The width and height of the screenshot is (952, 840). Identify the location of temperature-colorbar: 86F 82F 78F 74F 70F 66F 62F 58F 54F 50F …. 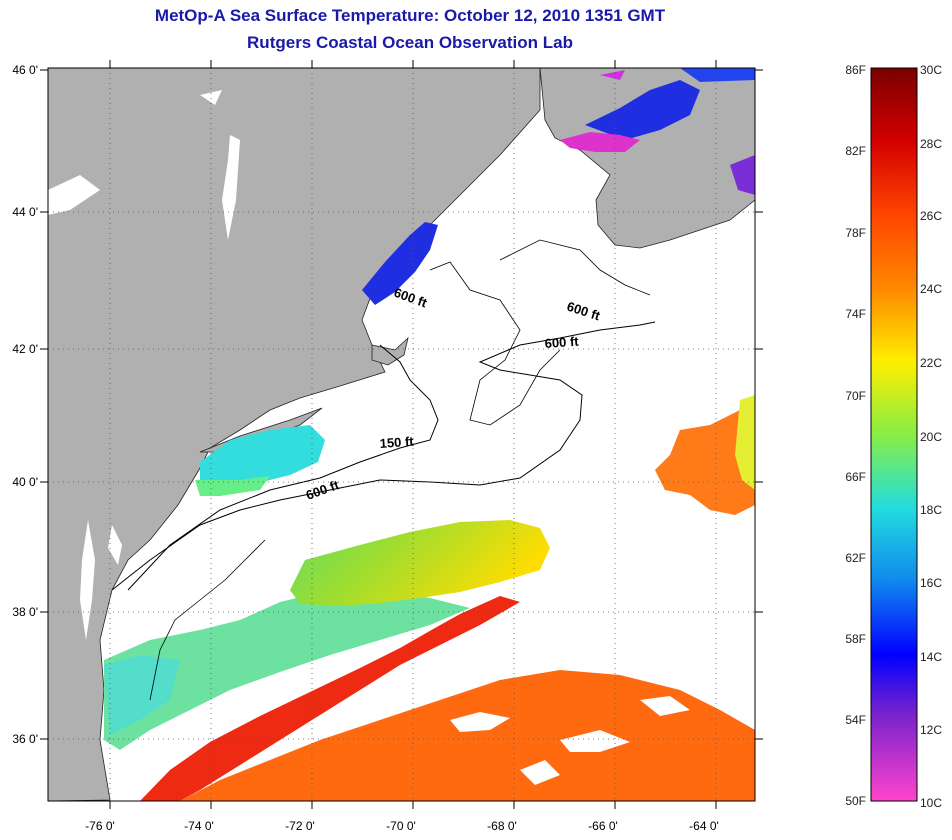
(893, 436).